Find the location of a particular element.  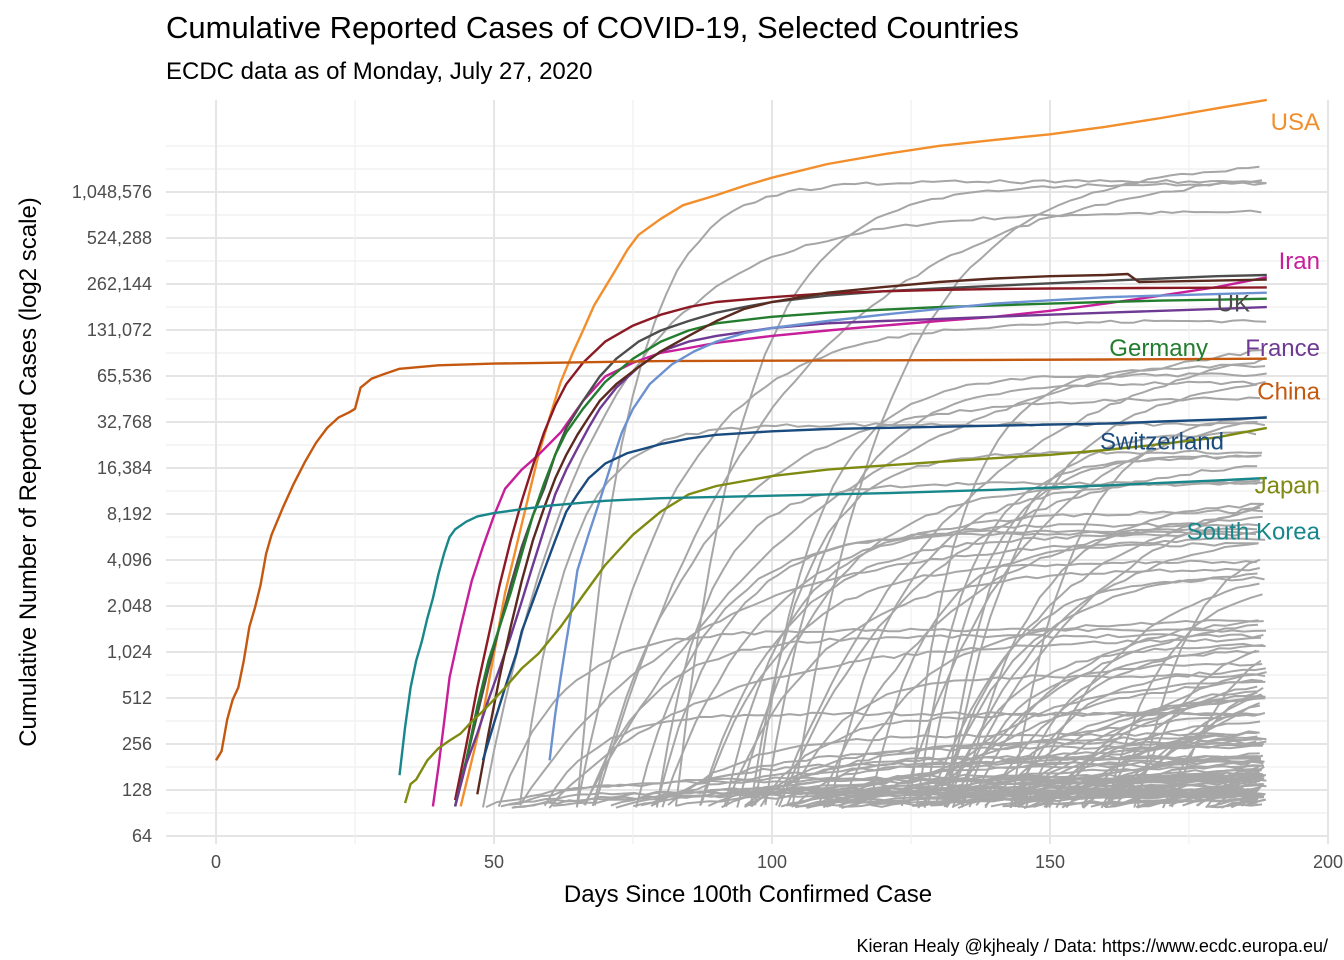

chart-subtitle: ECDC data as of Monday, July 27, 2020 is located at coordinates (379, 71).